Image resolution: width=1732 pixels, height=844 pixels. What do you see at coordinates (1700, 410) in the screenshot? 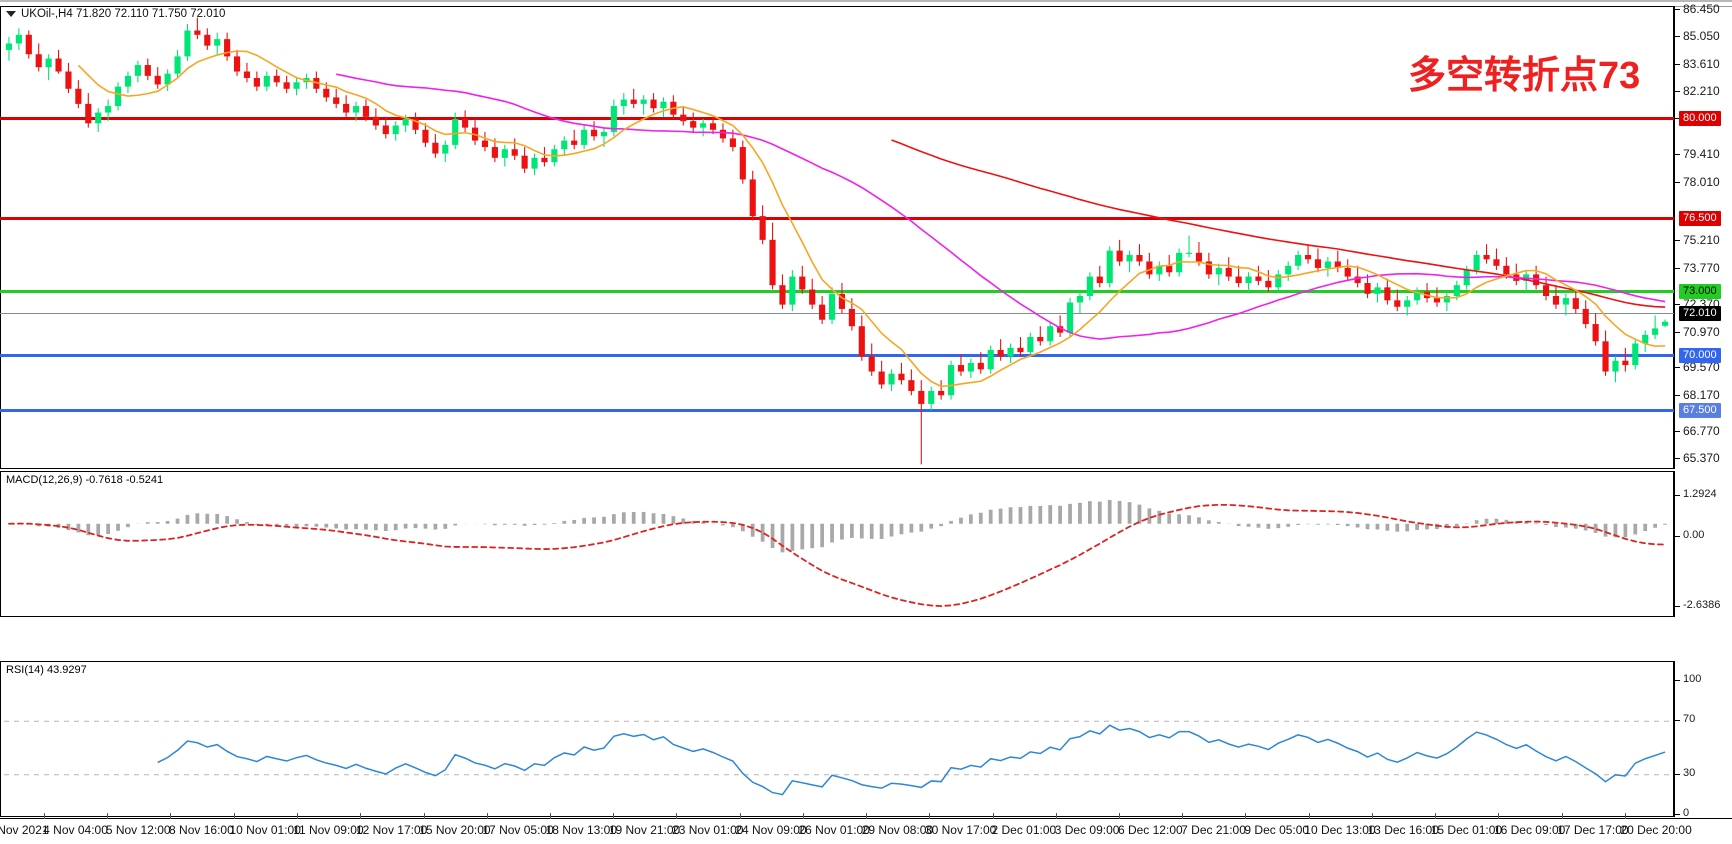
I see `price-tag: 67.500` at bounding box center [1700, 410].